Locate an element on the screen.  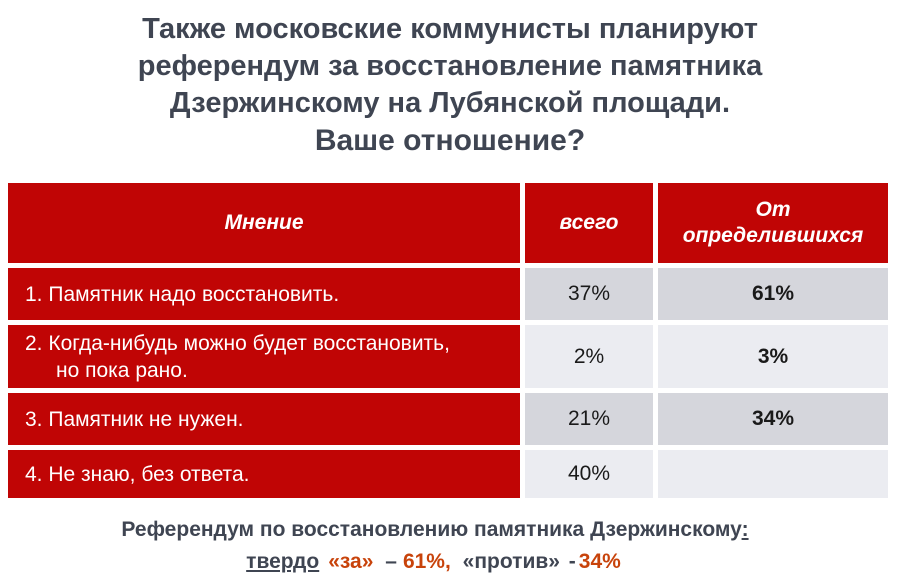
table-row-4-total: 40% is located at coordinates (589, 474).